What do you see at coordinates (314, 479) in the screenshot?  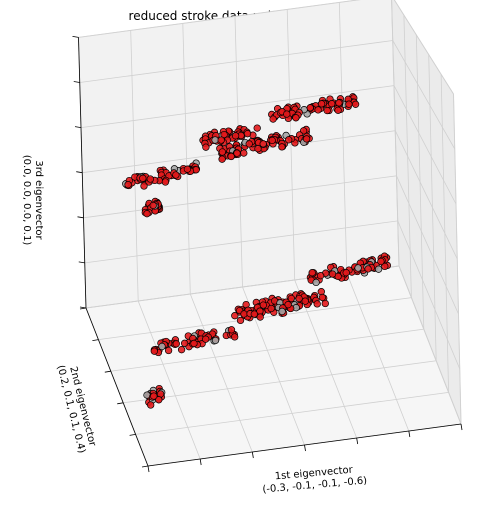 I see `x-axis-label: 1st eigenvector(-0.3, -0.1, -0.1, -0.6)` at bounding box center [314, 479].